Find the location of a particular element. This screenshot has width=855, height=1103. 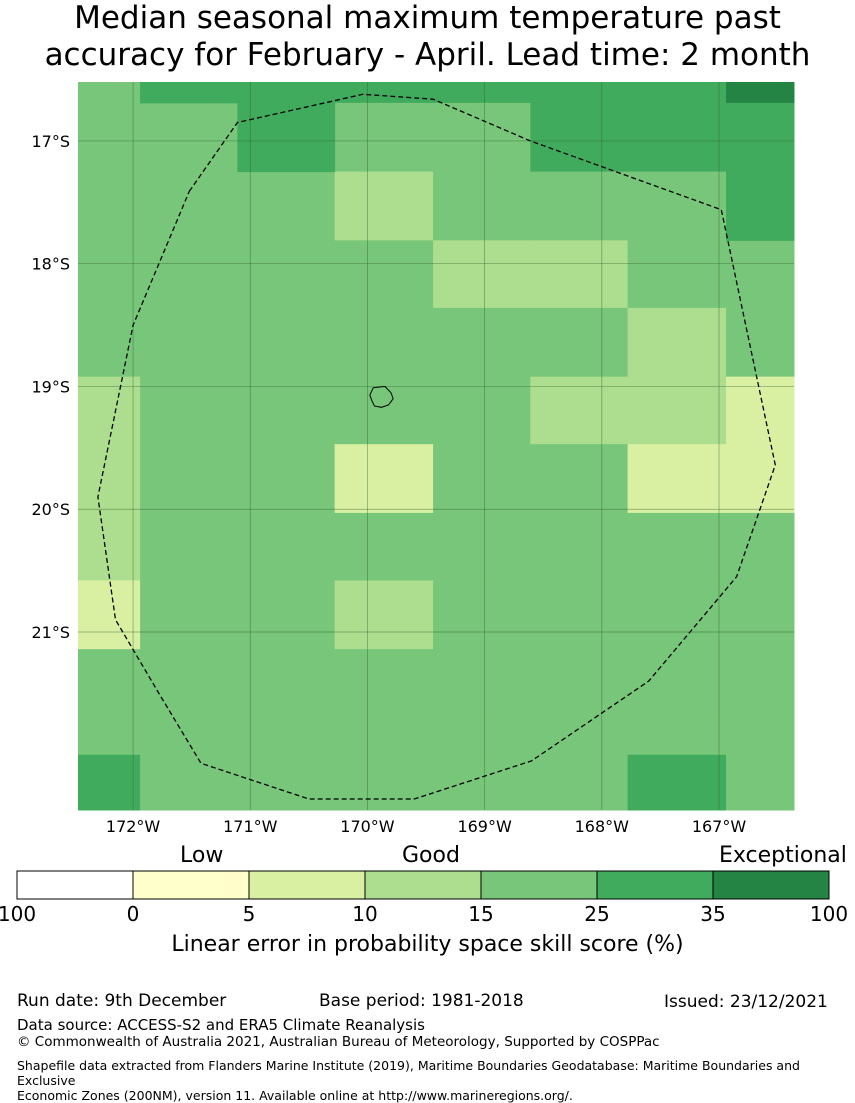

longitude-tick-label: 169°W is located at coordinates (484, 826).